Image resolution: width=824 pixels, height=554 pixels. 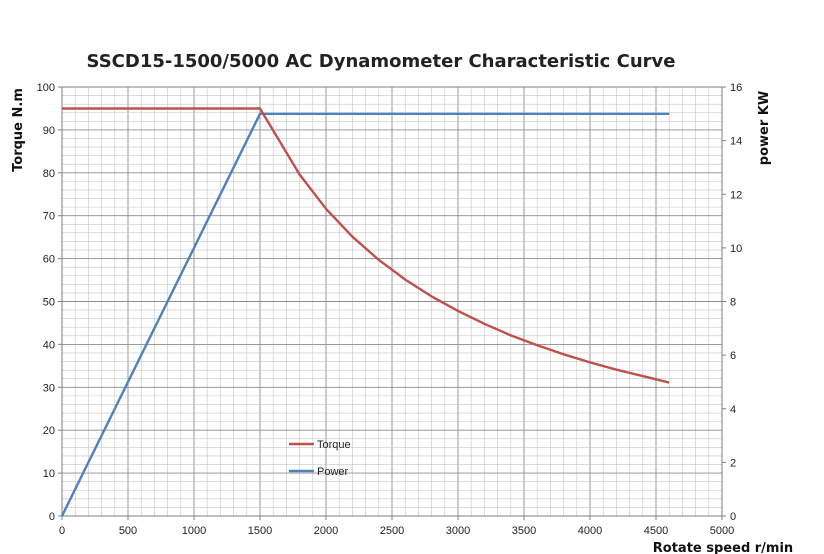 What do you see at coordinates (52, 517) in the screenshot?
I see `y-tick-label: 0` at bounding box center [52, 517].